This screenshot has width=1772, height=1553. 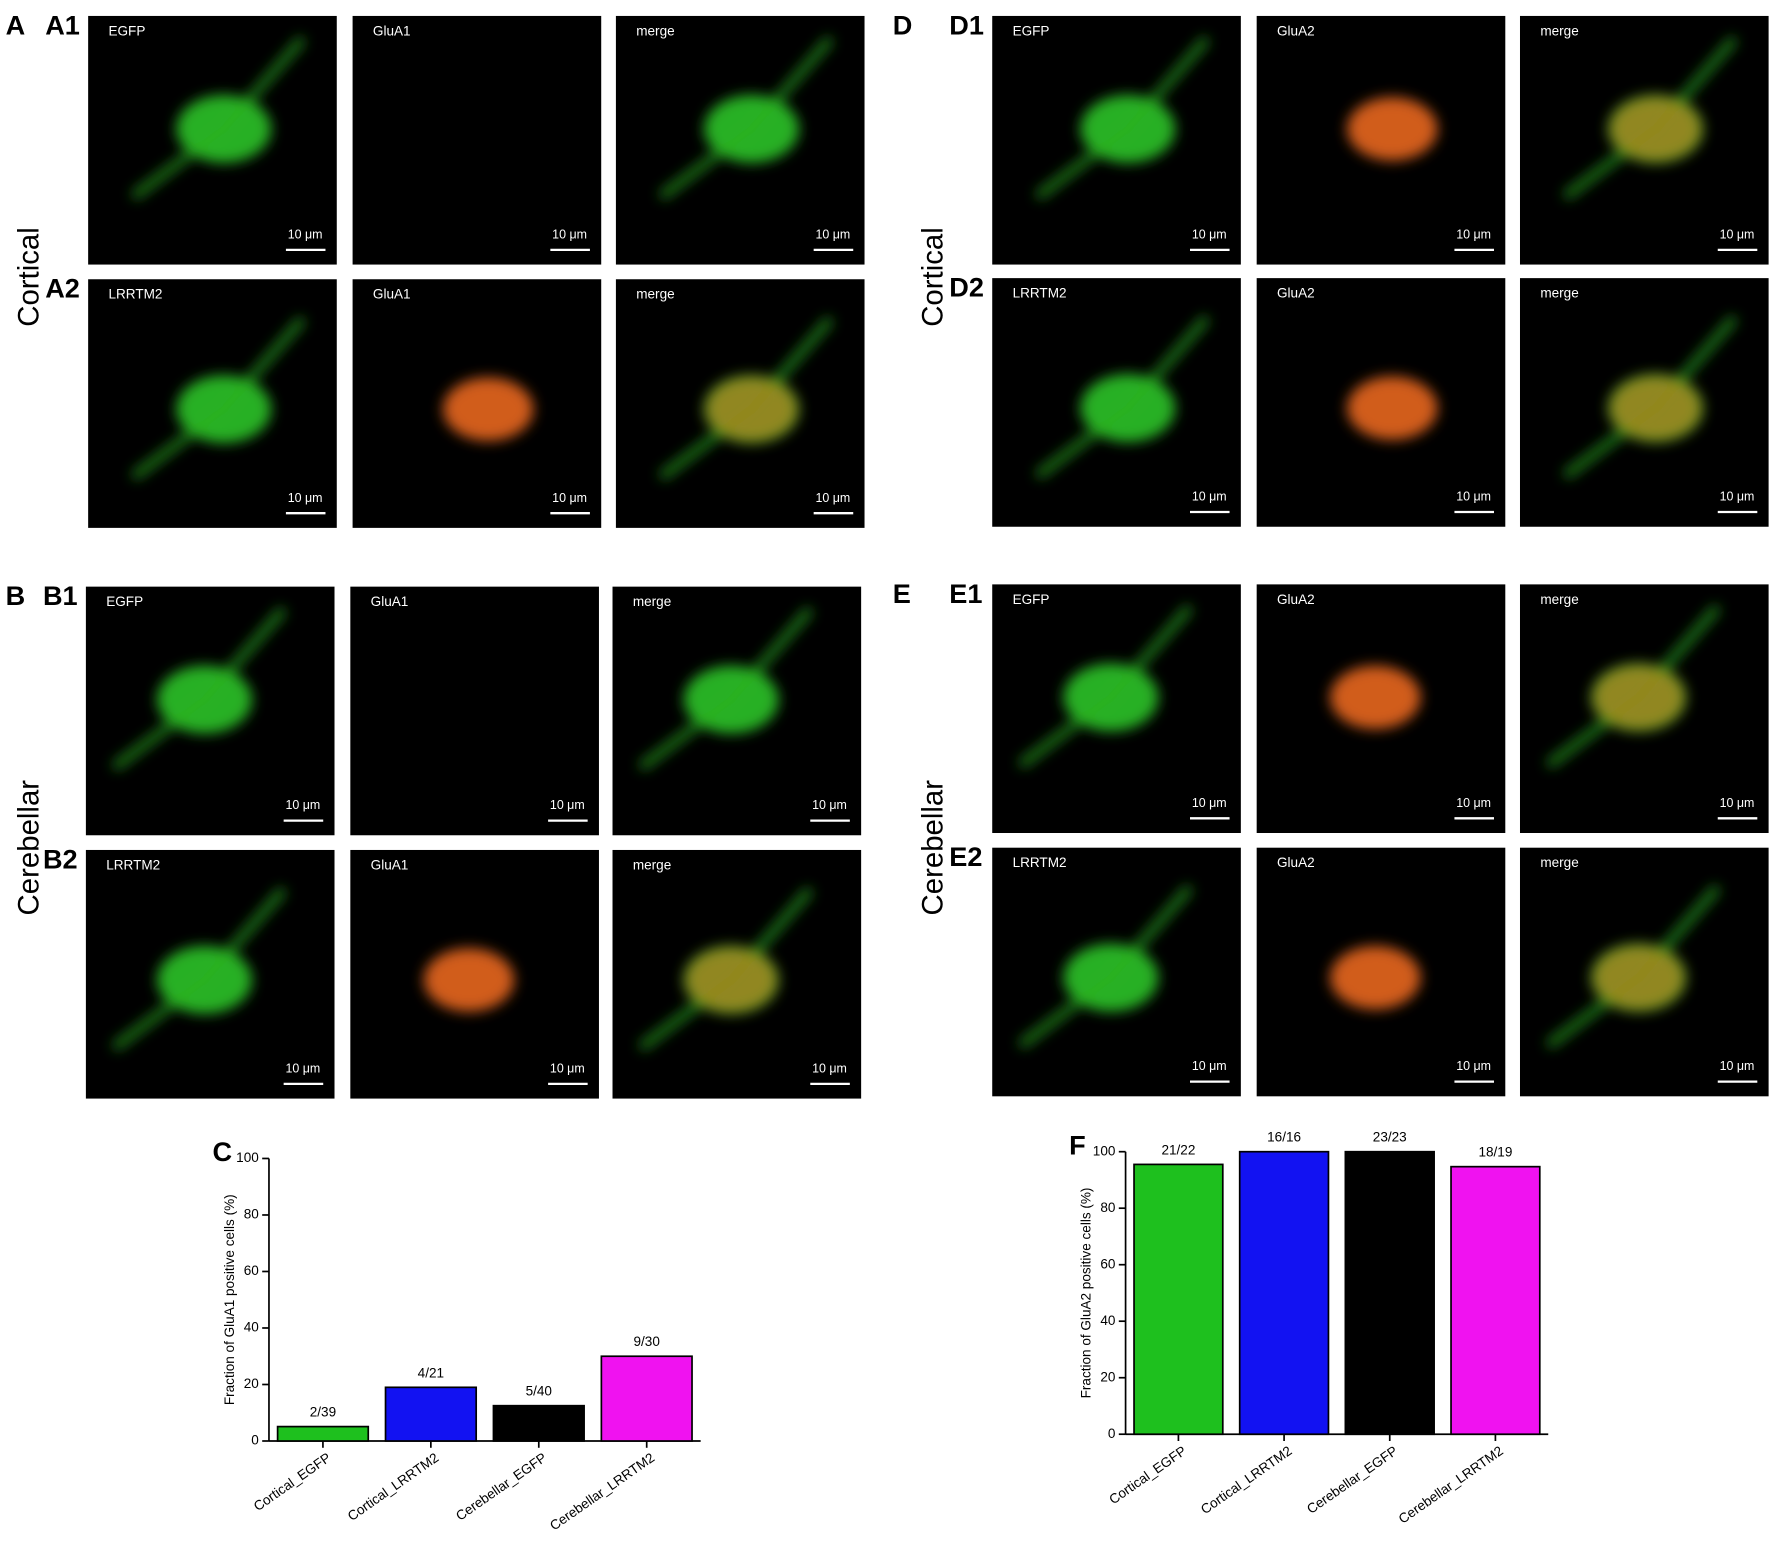 What do you see at coordinates (28, 277) in the screenshot?
I see `region-label: Cortical` at bounding box center [28, 277].